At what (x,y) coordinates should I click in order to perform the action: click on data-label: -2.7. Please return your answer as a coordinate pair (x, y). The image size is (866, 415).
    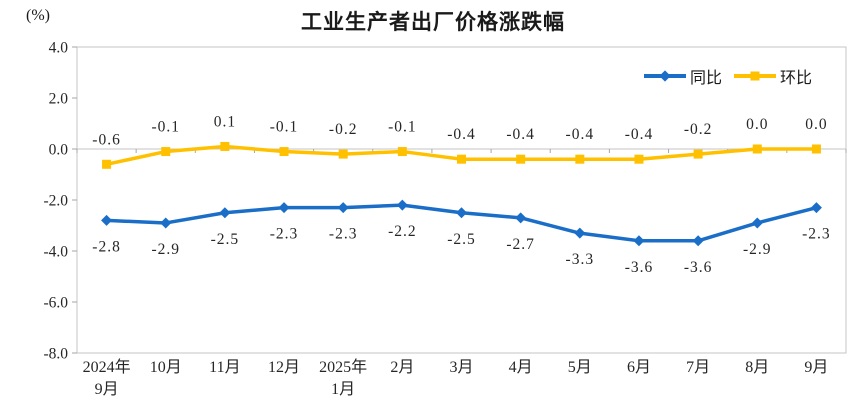
    Looking at the image, I should click on (520, 244).